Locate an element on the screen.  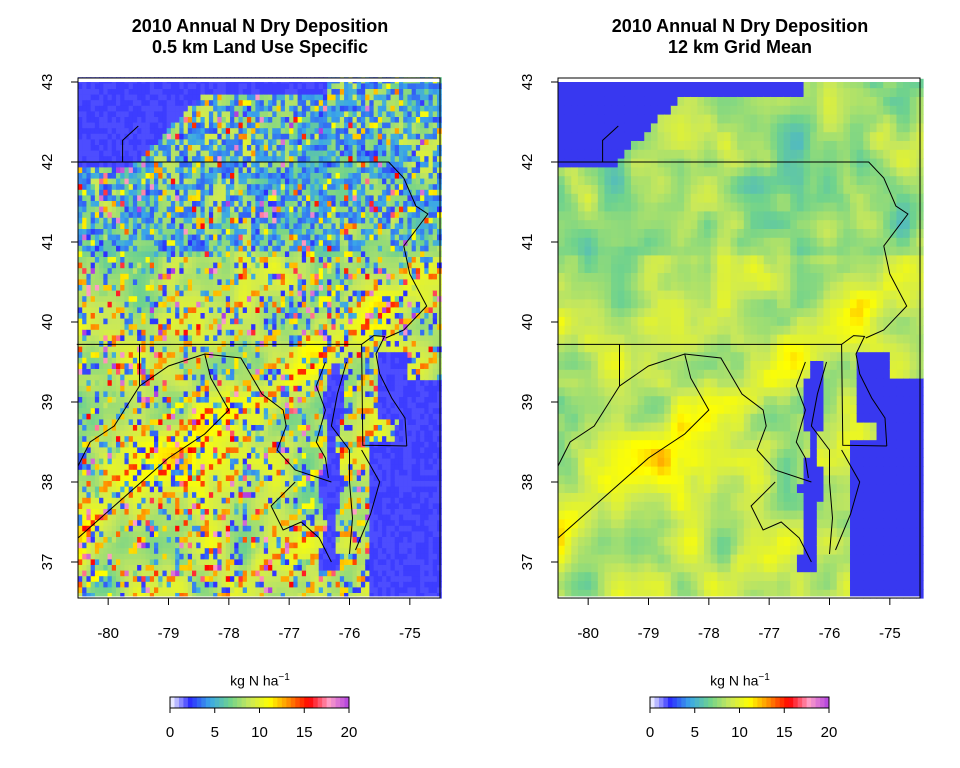
legend-tick-label: 15 is located at coordinates (304, 732).